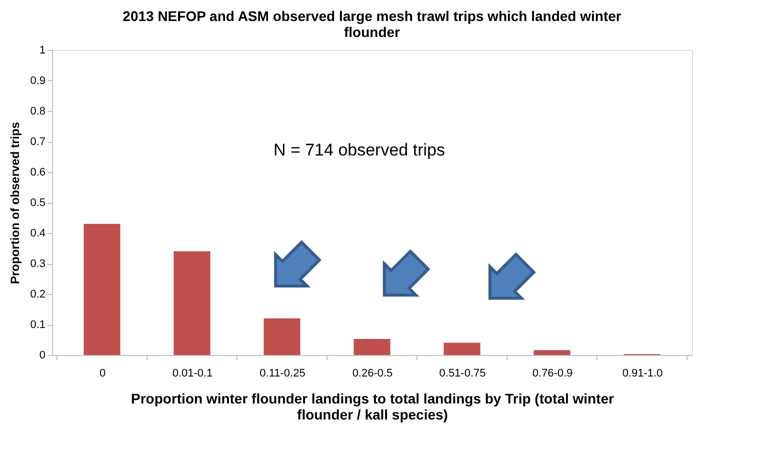  Describe the element at coordinates (15, 203) in the screenshot. I see `y-axis-title: Proportion of observed trips` at that location.